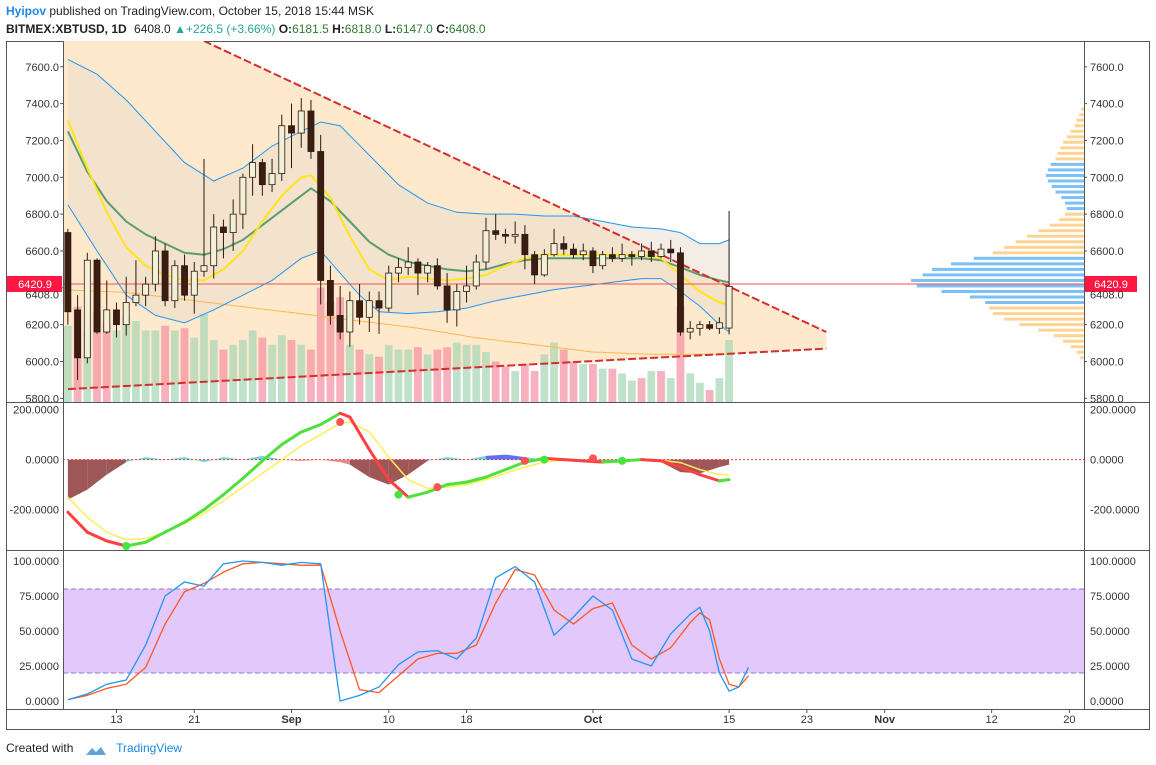  I want to click on price-tick-left: 7400.0, so click(42, 105).